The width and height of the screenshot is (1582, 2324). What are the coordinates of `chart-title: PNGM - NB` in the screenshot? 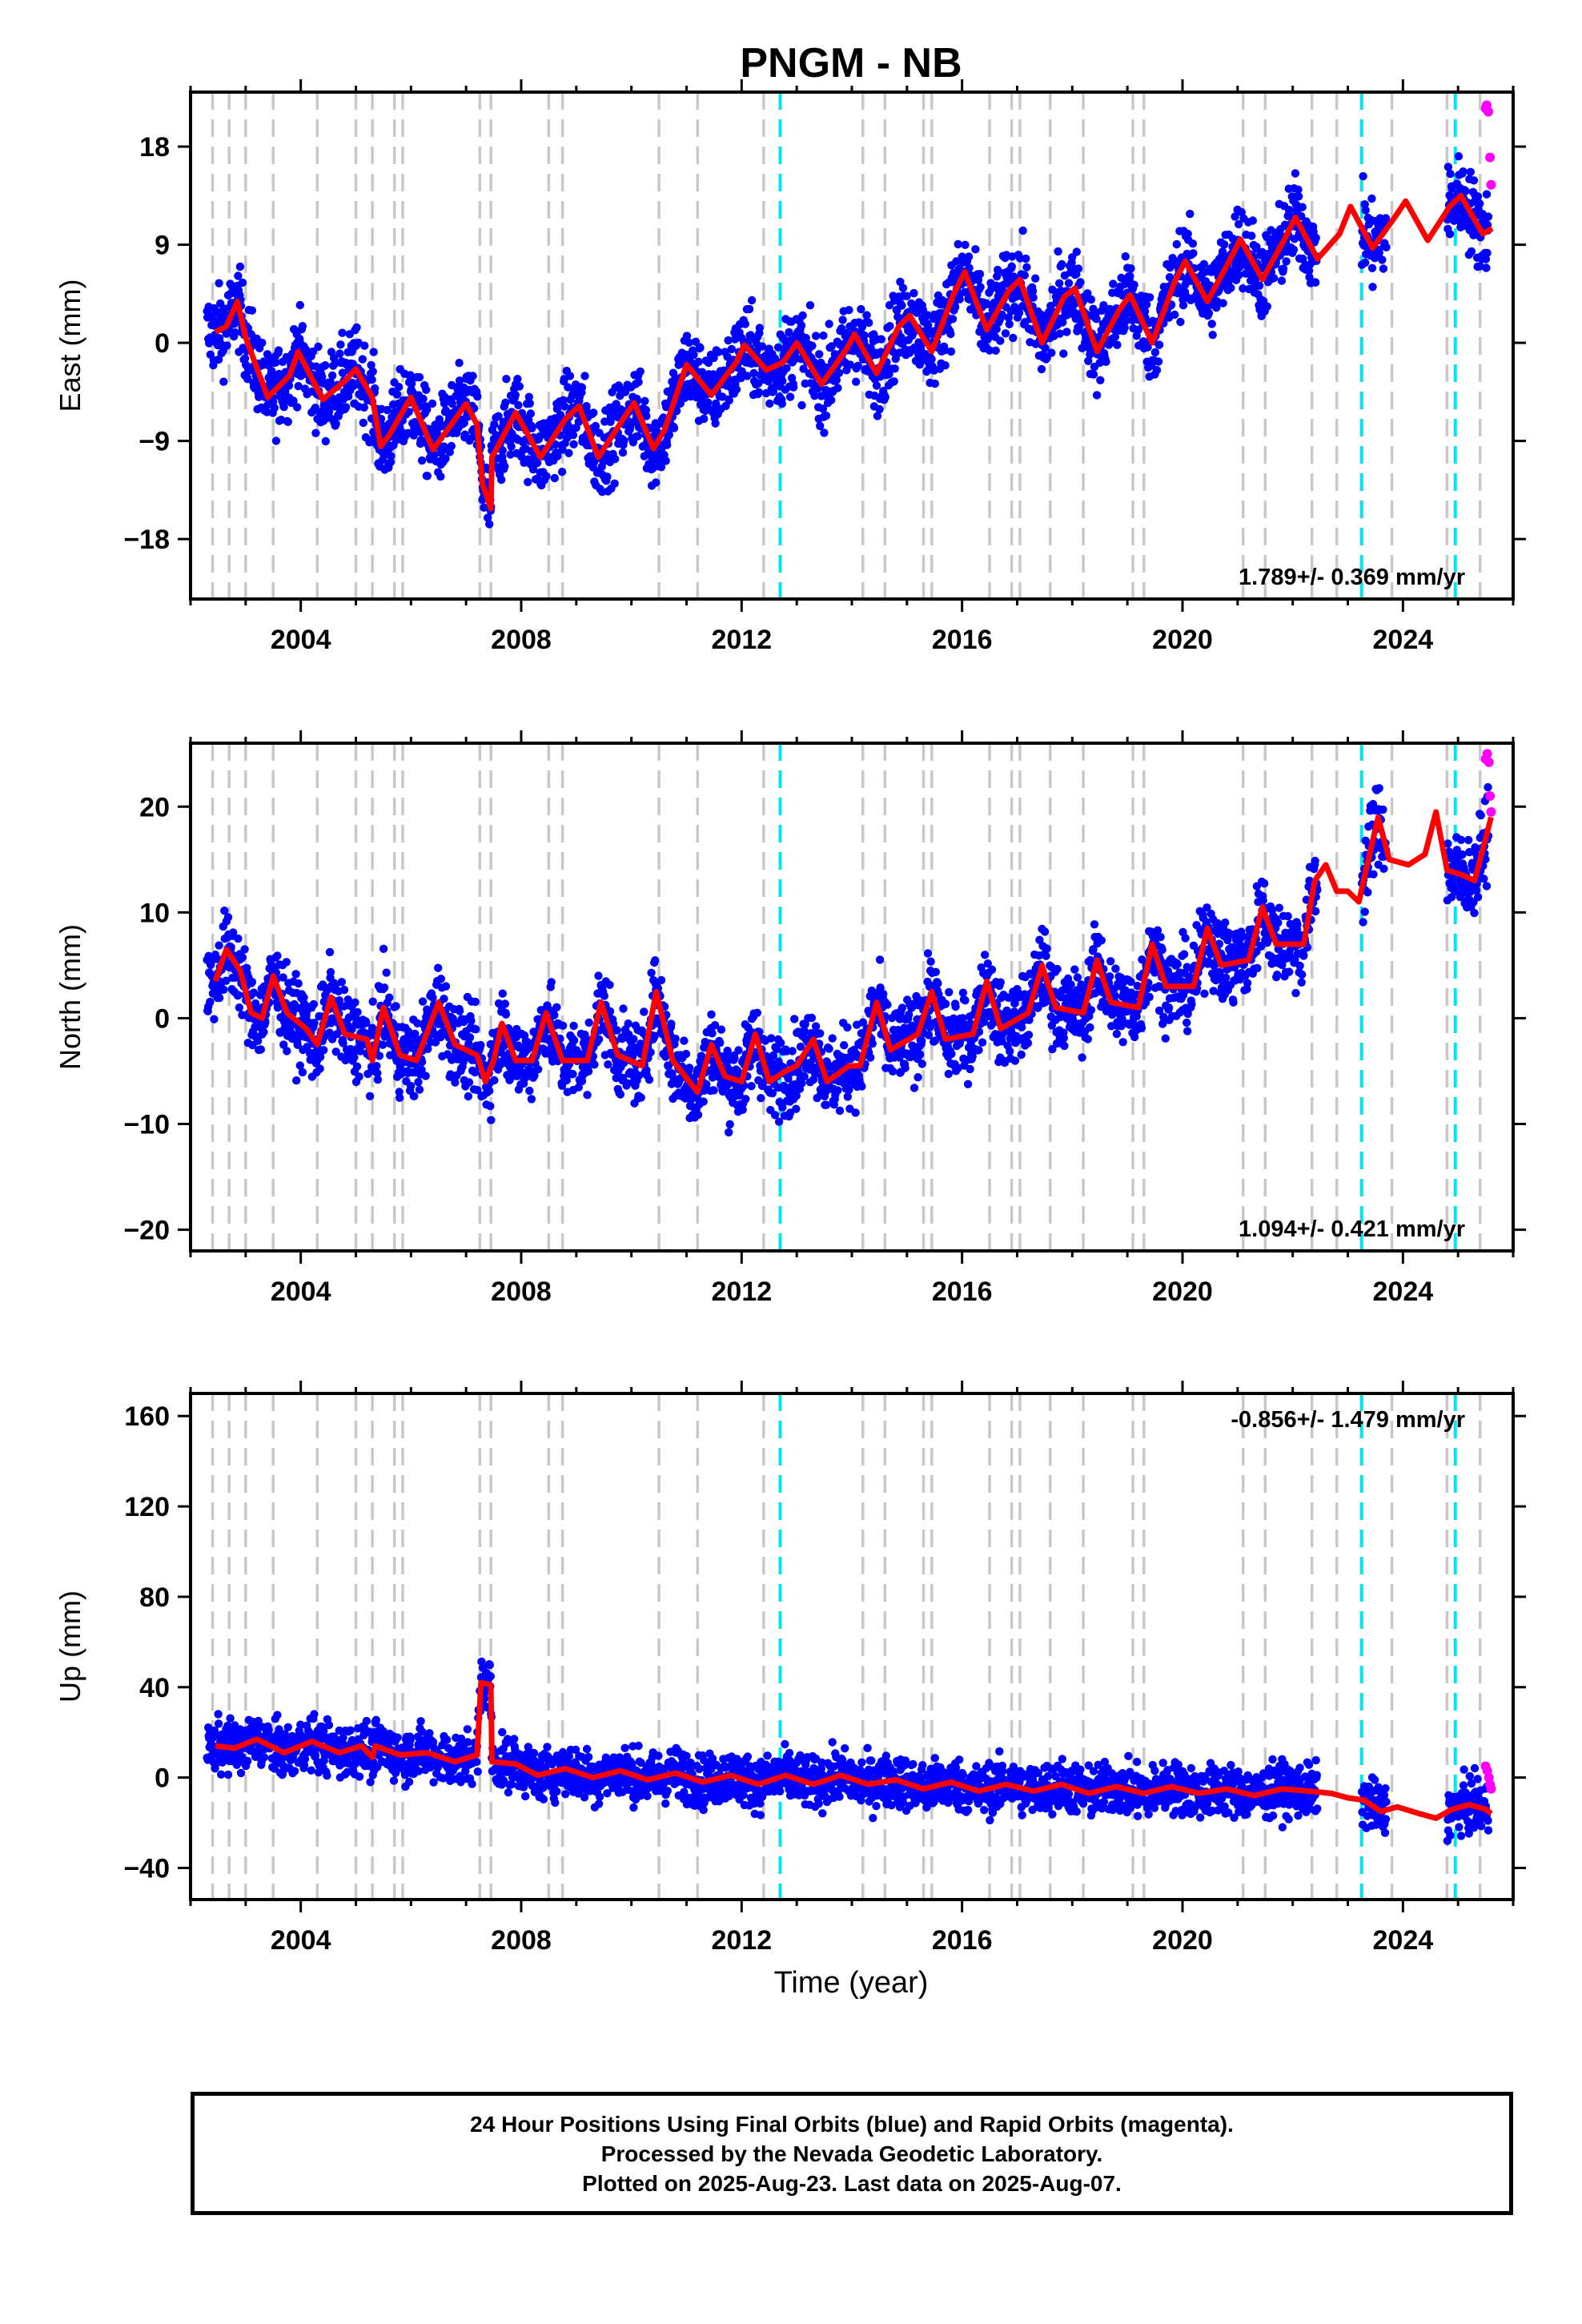 It's located at (851, 63).